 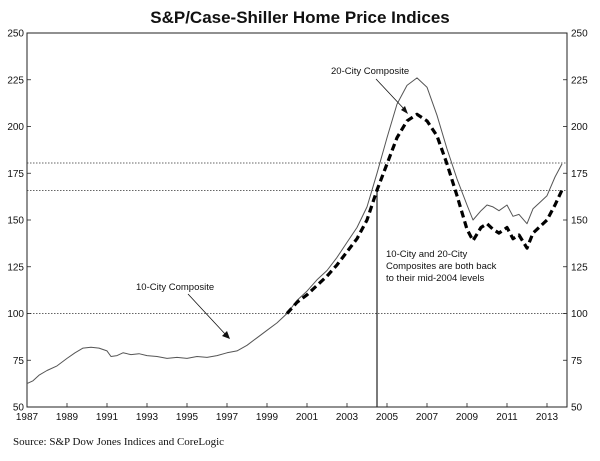 I want to click on y-tick-label-right: 125, so click(x=579, y=267).